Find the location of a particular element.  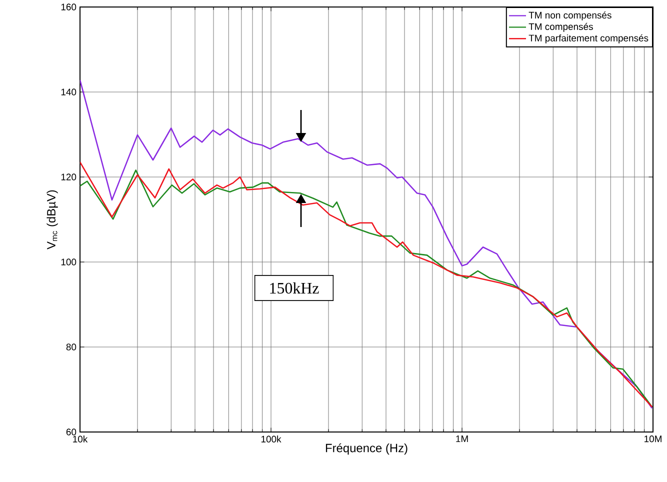

y-tick-label: 140 is located at coordinates (68, 92).